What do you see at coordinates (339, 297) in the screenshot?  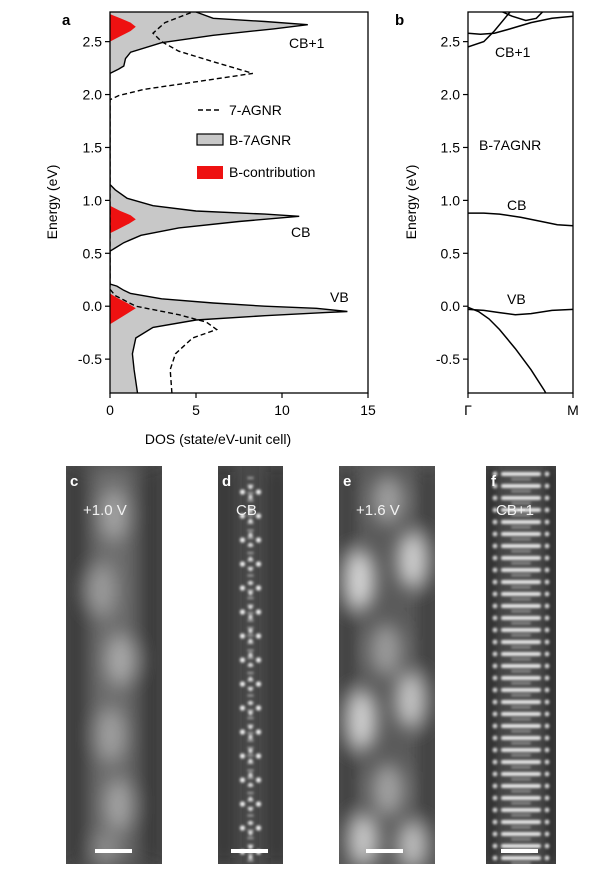 I see `dos-annotation-vb: VB` at bounding box center [339, 297].